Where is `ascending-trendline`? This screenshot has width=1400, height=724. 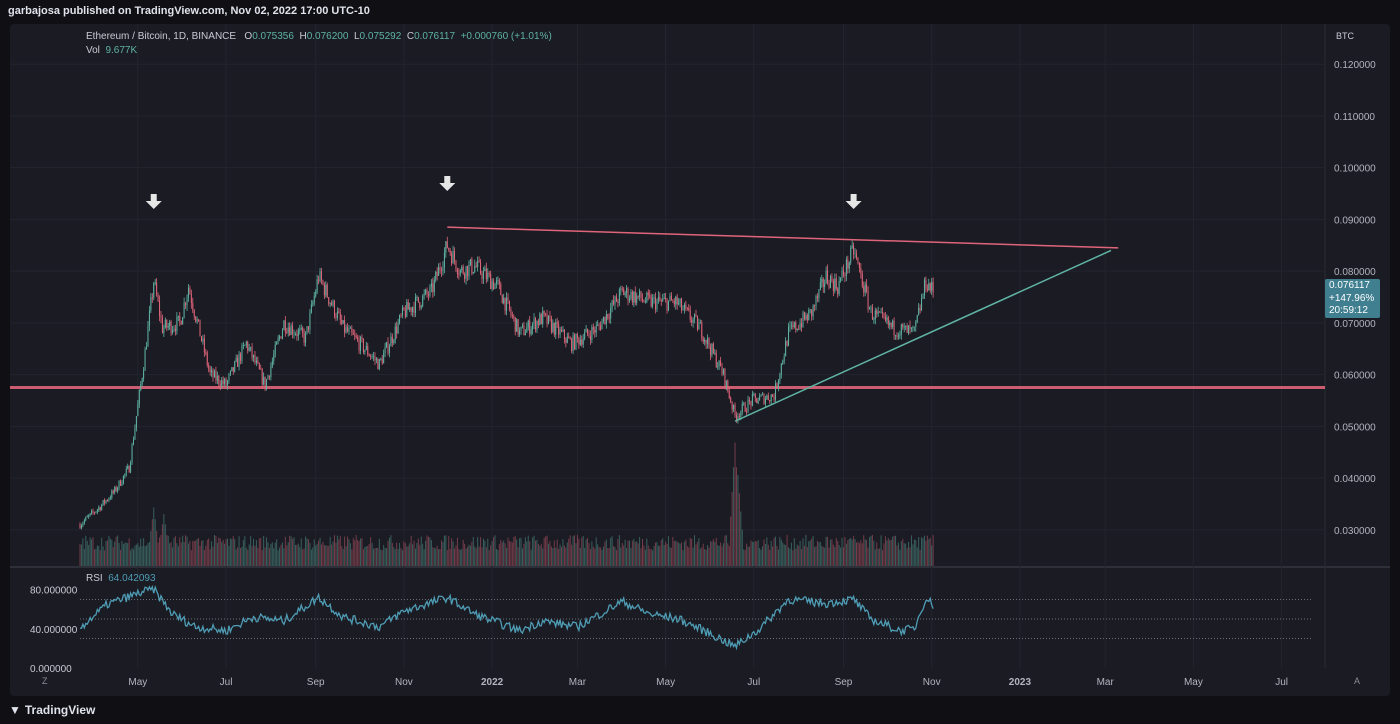
ascending-trendline is located at coordinates (923, 335).